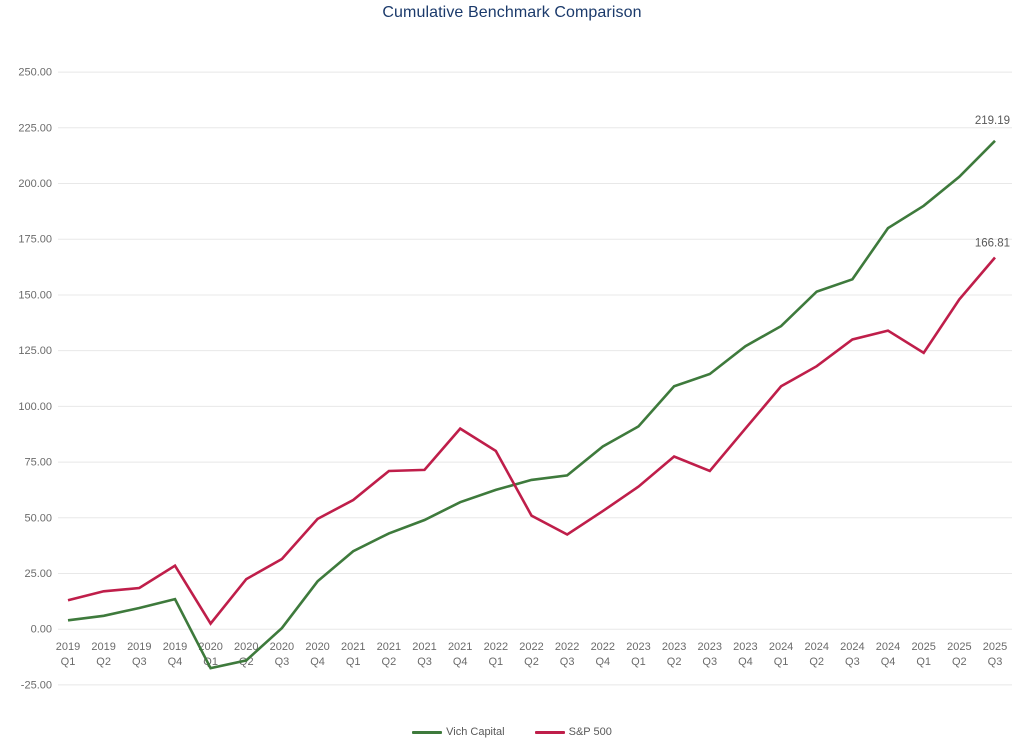  Describe the element at coordinates (35, 73) in the screenshot. I see `y-tick-label: 250.00` at that location.